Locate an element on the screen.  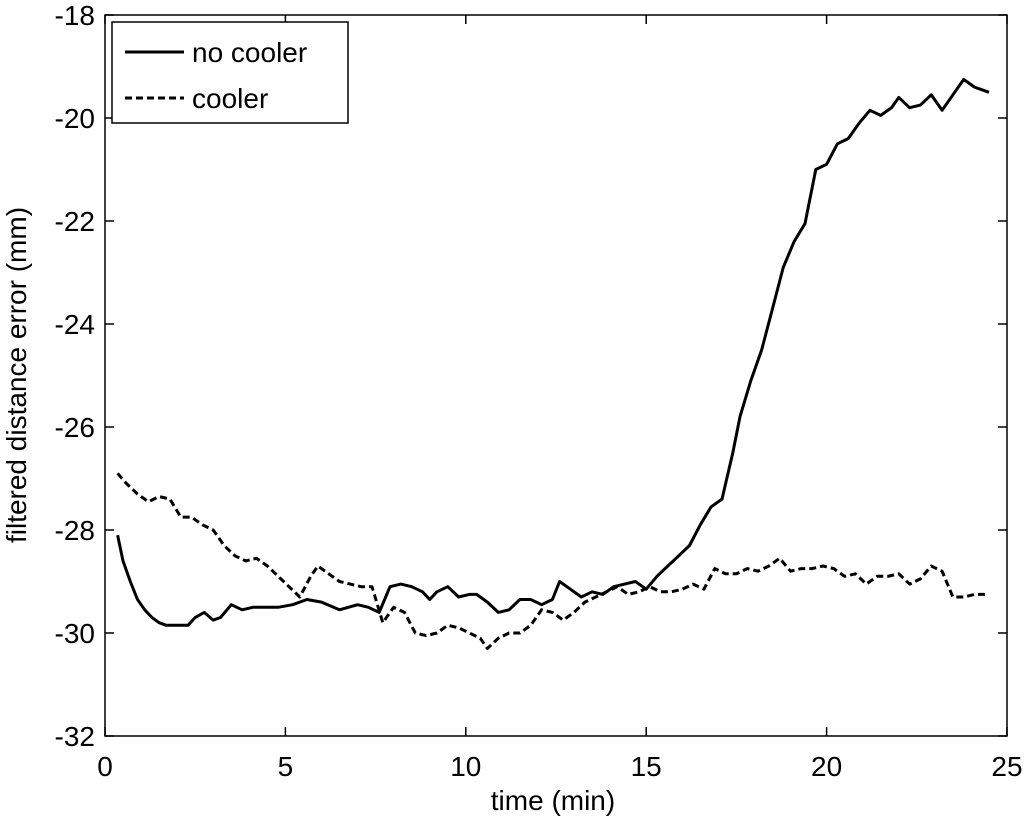
y-tick-label: -28 is located at coordinates (75, 530).